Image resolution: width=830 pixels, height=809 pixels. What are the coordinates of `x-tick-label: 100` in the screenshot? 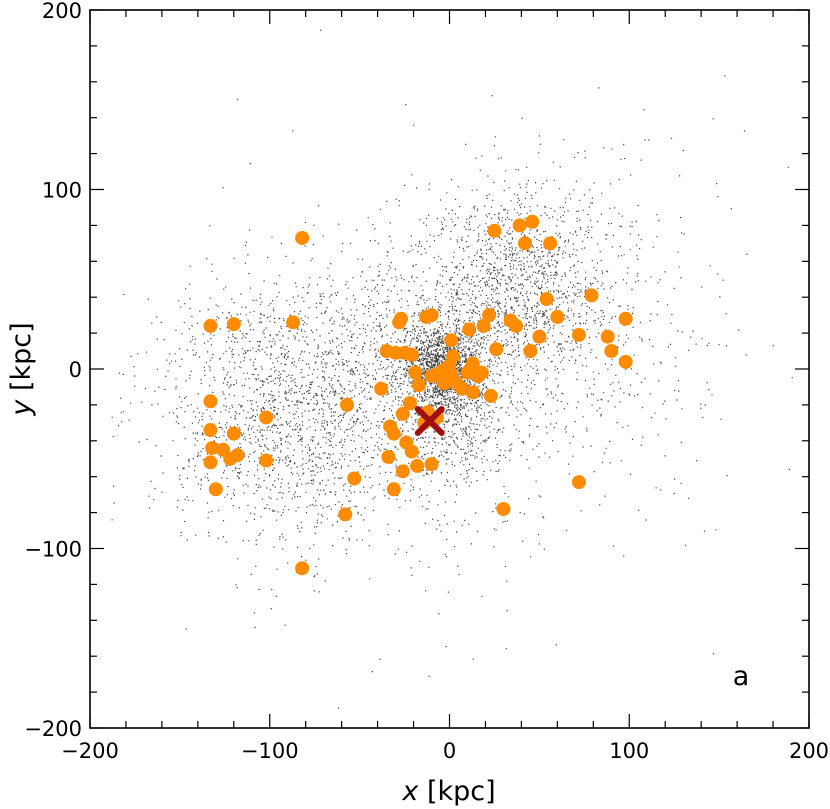 It's located at (629, 751).